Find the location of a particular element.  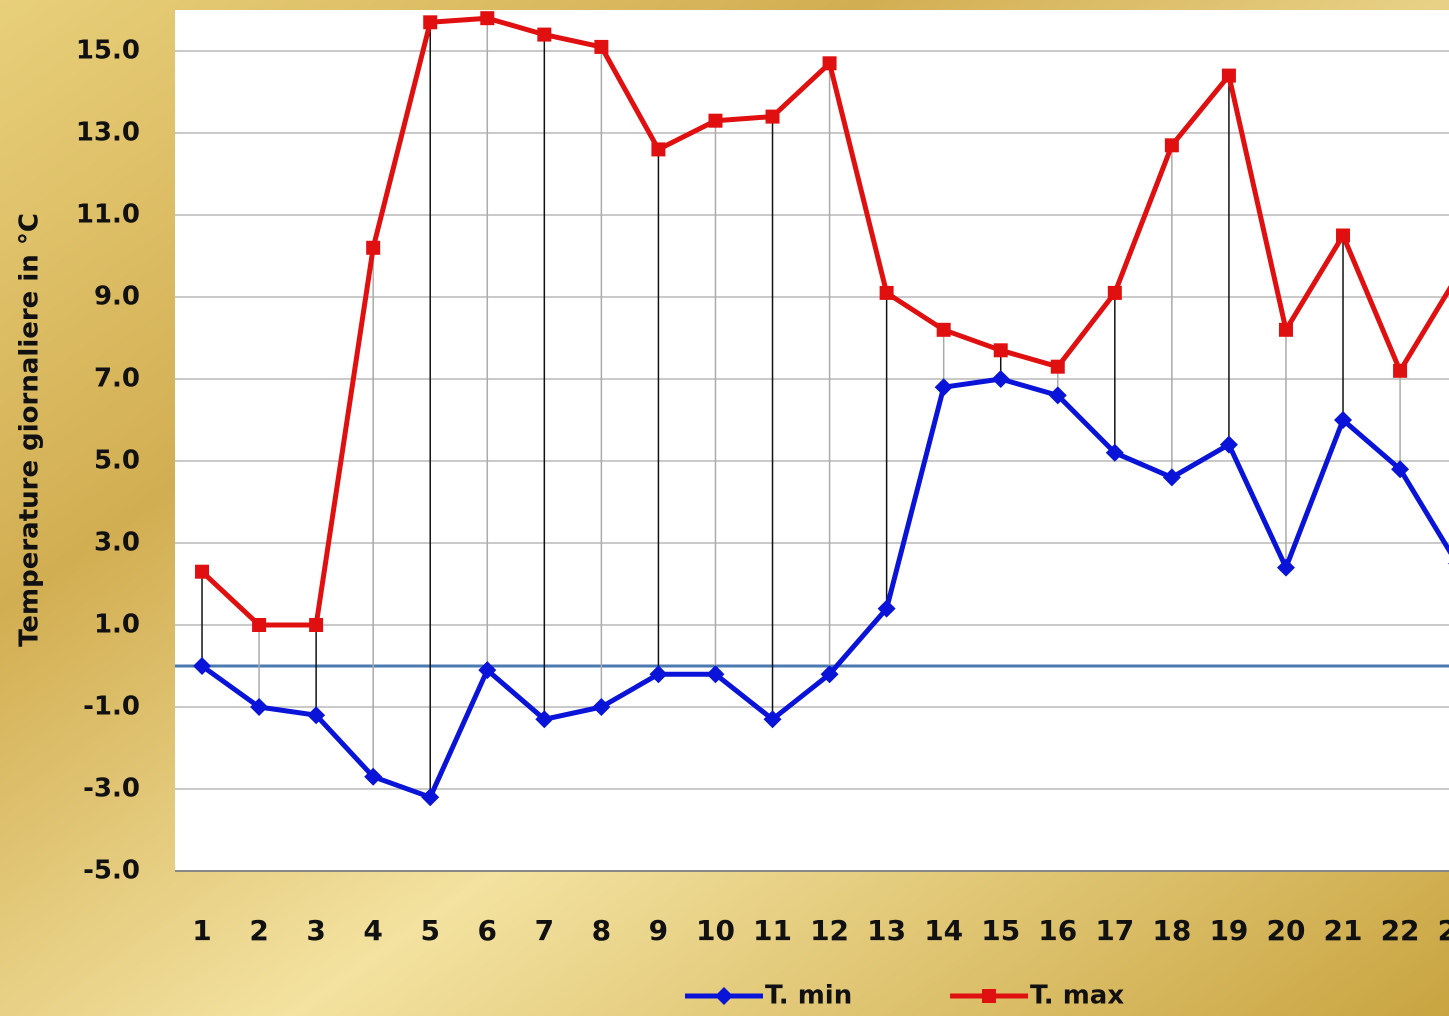

y-tick-label: 5.0 is located at coordinates (117, 461).